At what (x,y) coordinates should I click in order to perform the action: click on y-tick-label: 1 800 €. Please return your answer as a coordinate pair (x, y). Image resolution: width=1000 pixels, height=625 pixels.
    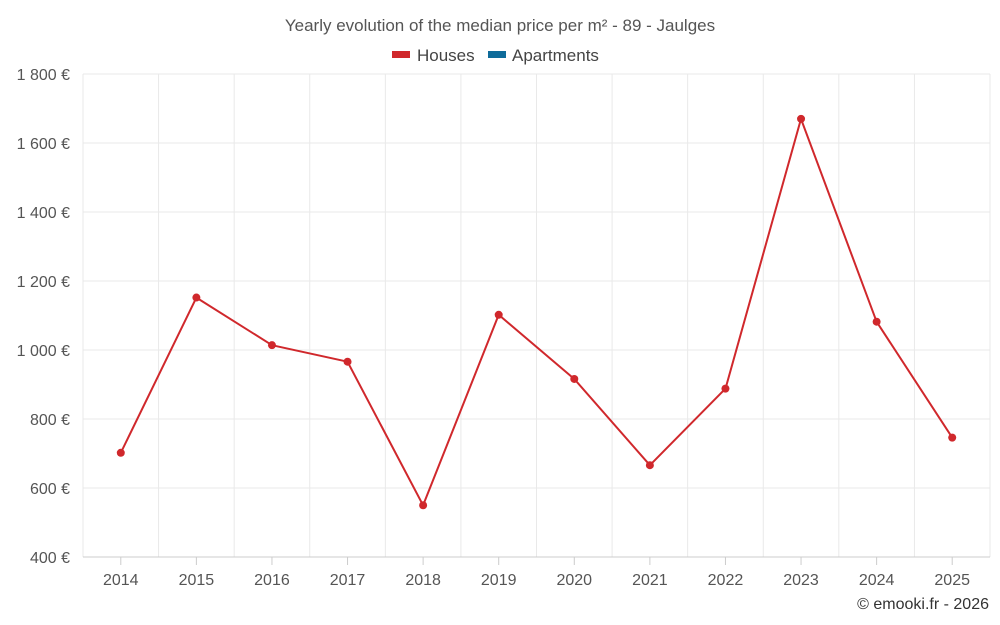
    Looking at the image, I should click on (43, 75).